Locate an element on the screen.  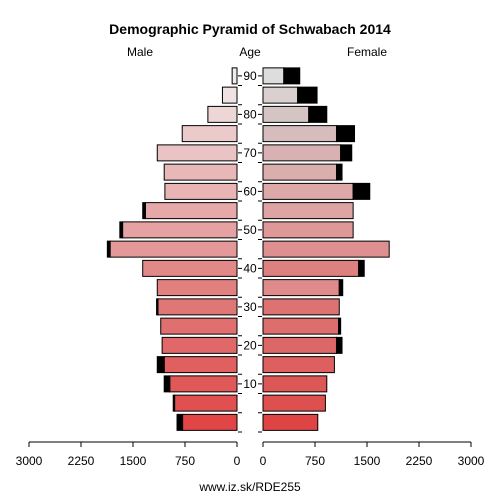
age-tick-label: 20 is located at coordinates (250, 345).